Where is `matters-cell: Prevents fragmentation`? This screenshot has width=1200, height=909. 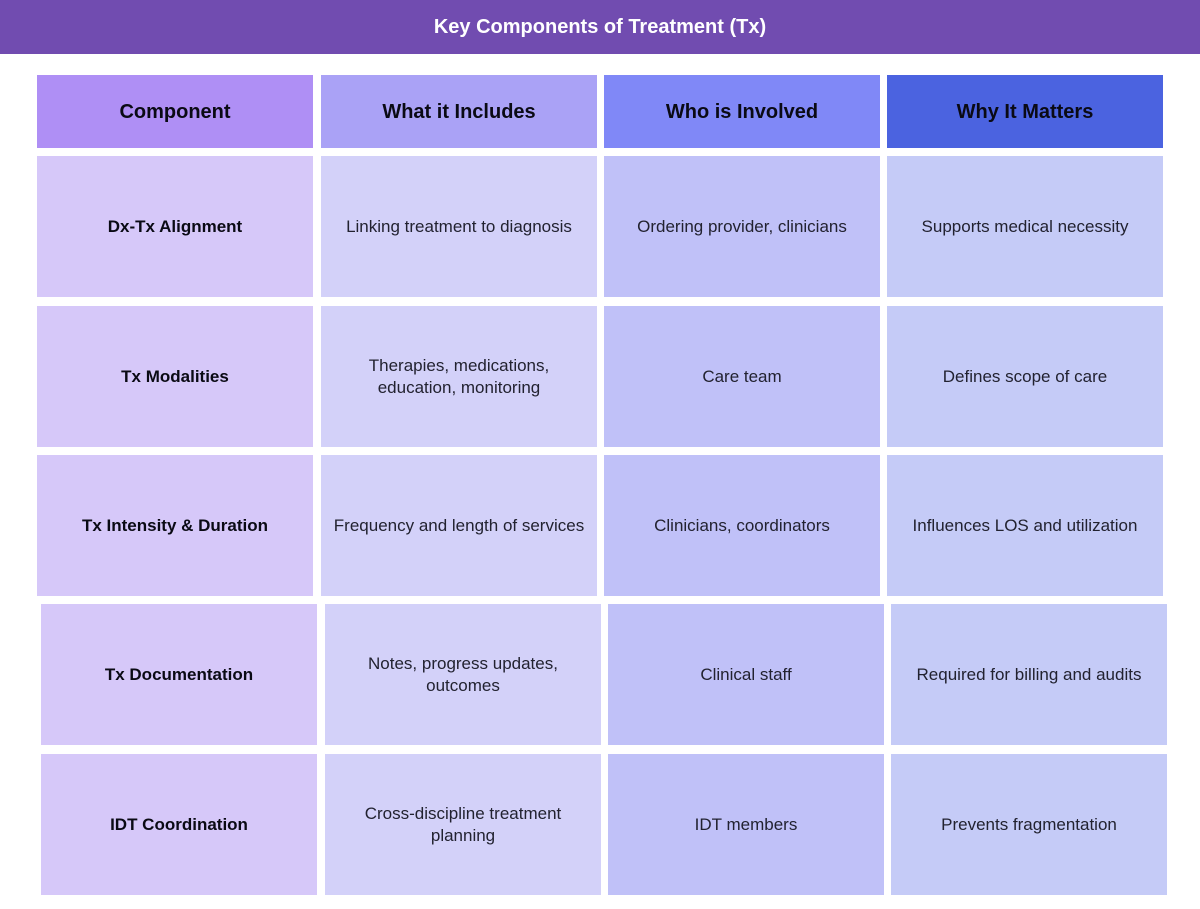 matters-cell: Prevents fragmentation is located at coordinates (1029, 824).